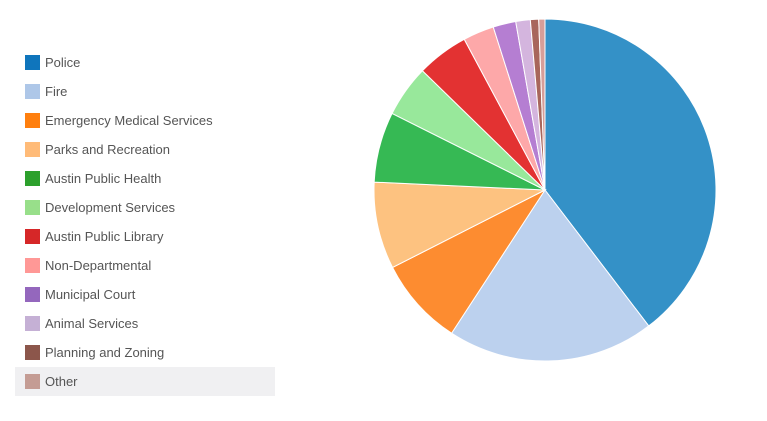  Describe the element at coordinates (63, 62) in the screenshot. I see `legend-label: Police` at that location.